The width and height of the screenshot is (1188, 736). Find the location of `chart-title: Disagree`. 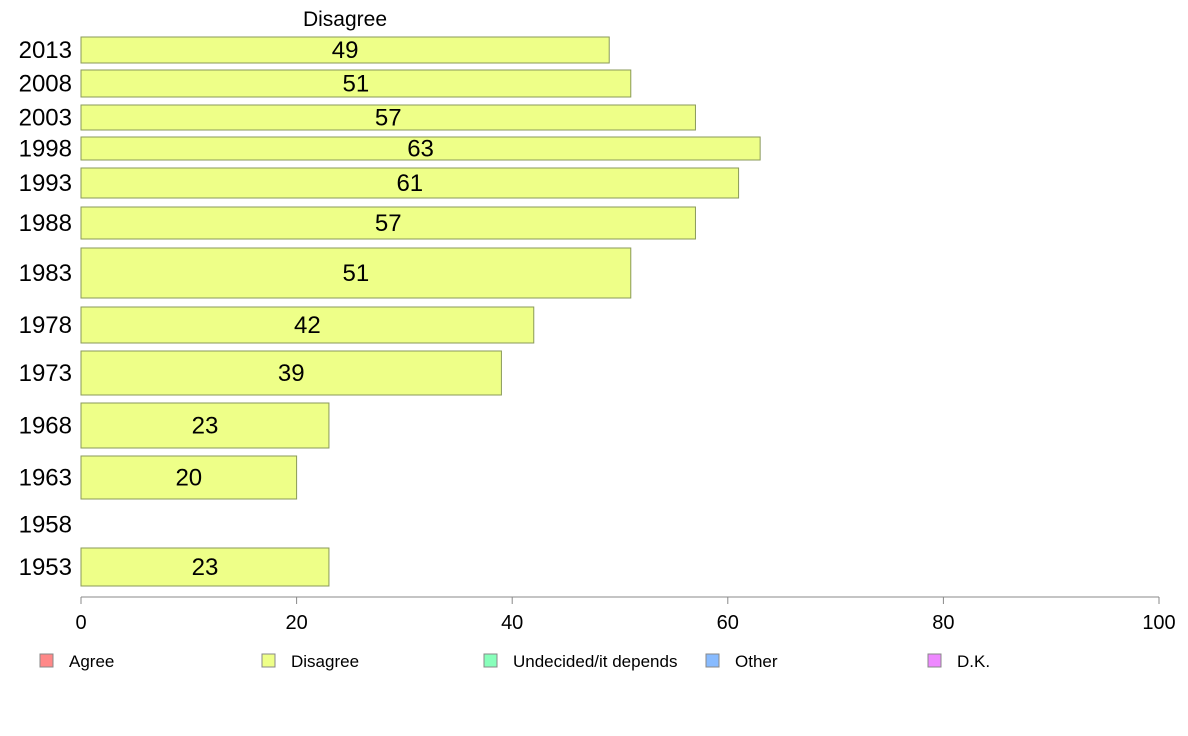

chart-title: Disagree is located at coordinates (345, 19).